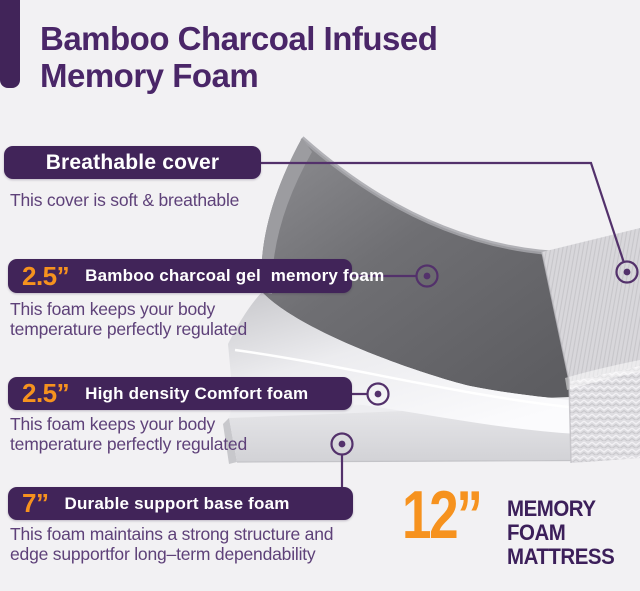  What do you see at coordinates (342, 460) in the screenshot?
I see `callout-base-foam` at bounding box center [342, 460].